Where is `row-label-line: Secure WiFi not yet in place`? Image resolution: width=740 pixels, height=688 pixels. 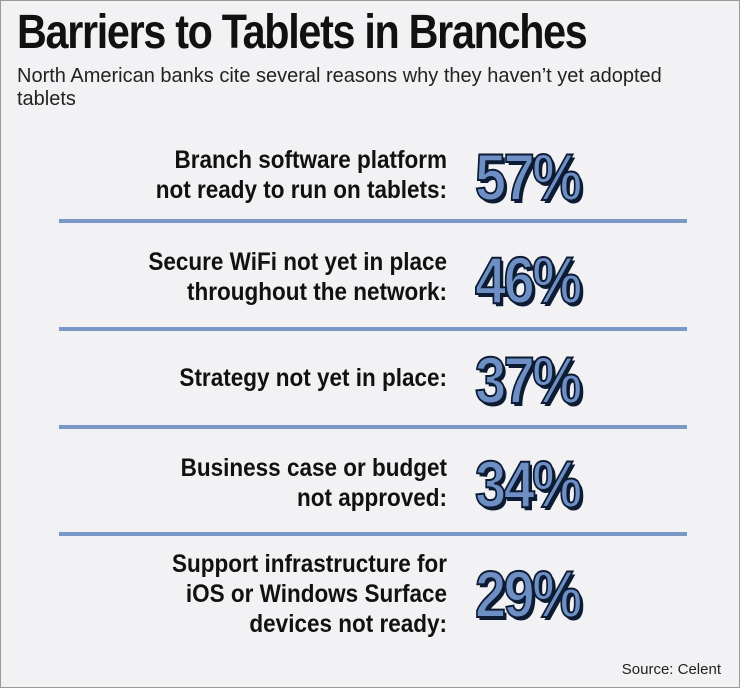
row-label-line: Secure WiFi not yet in place is located at coordinates (297, 262).